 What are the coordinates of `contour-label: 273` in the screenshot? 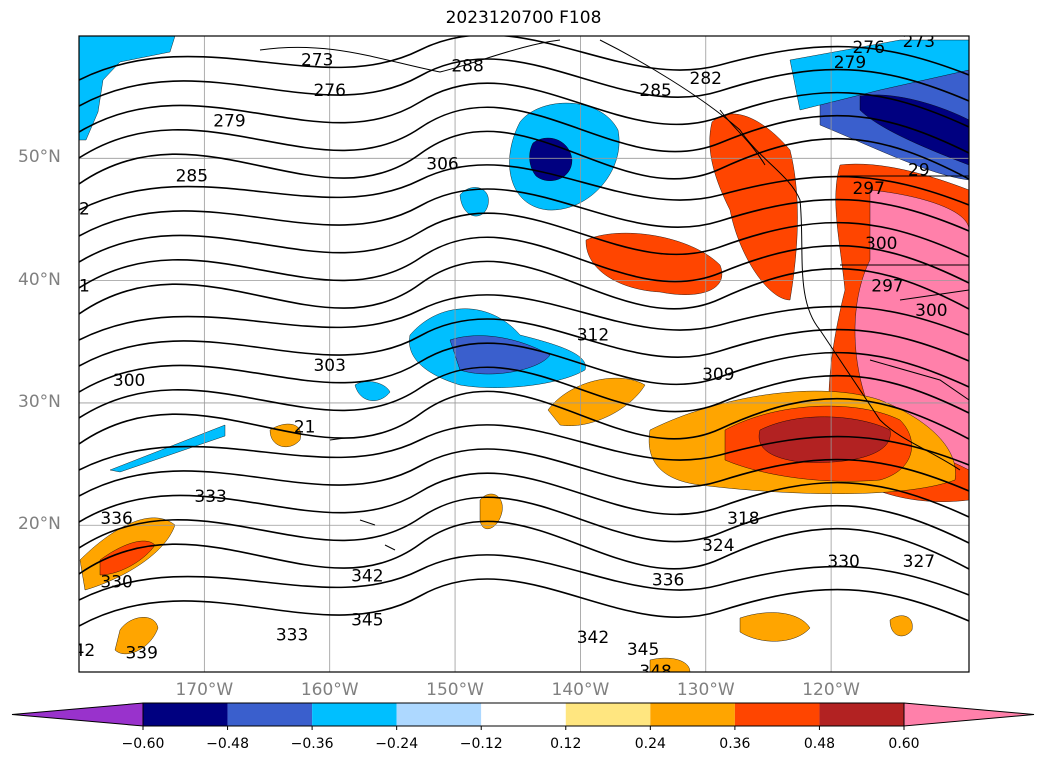 It's located at (317, 60).